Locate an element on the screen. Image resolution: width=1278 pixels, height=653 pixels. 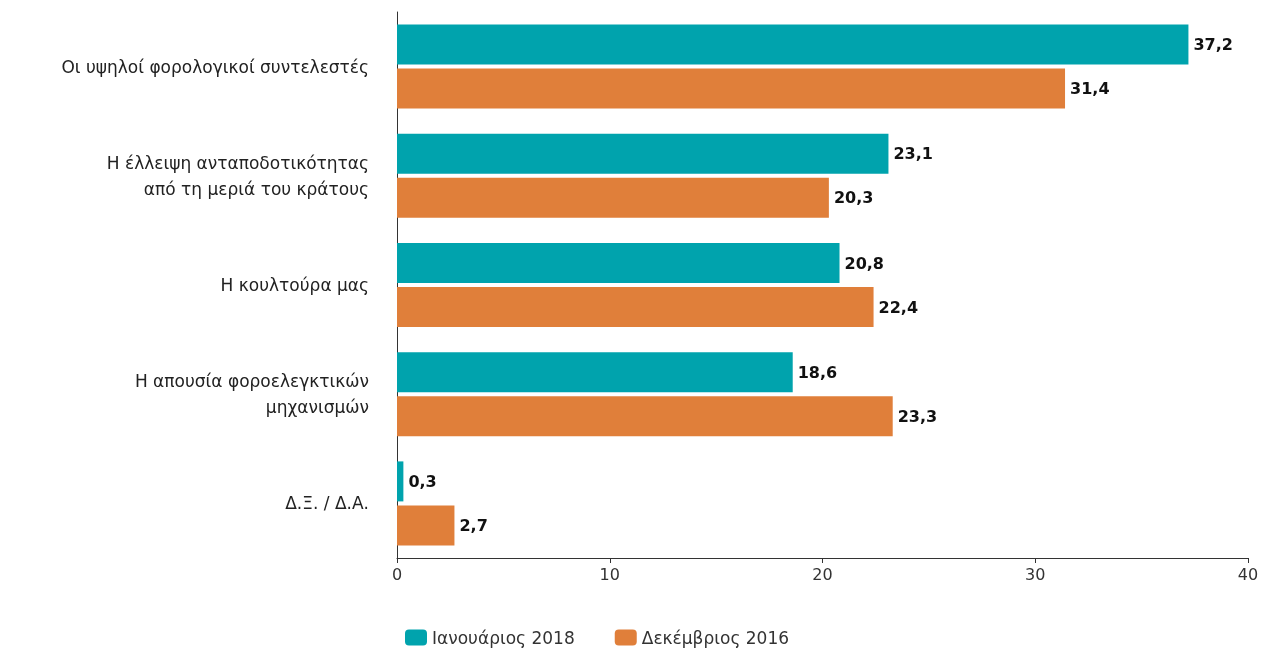
x-tick-label: 10 is located at coordinates (609, 574).